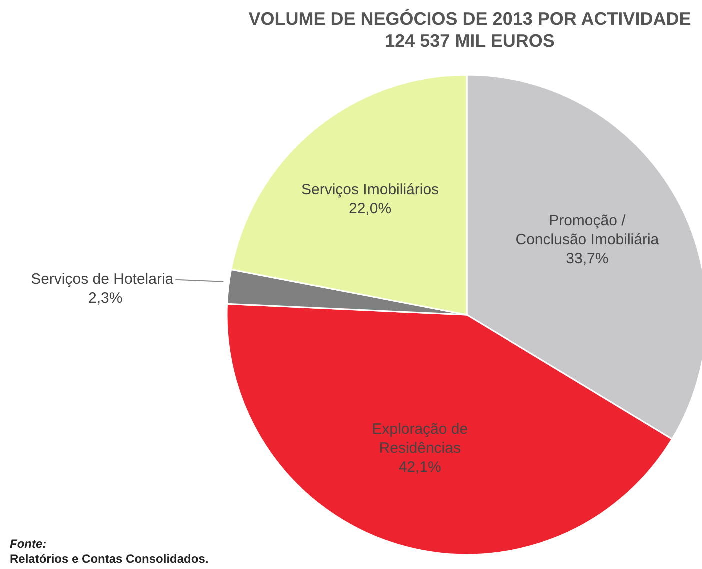 This screenshot has width=702, height=569. Describe the element at coordinates (420, 438) in the screenshot. I see `slice-label: Exploração de Residências` at that location.